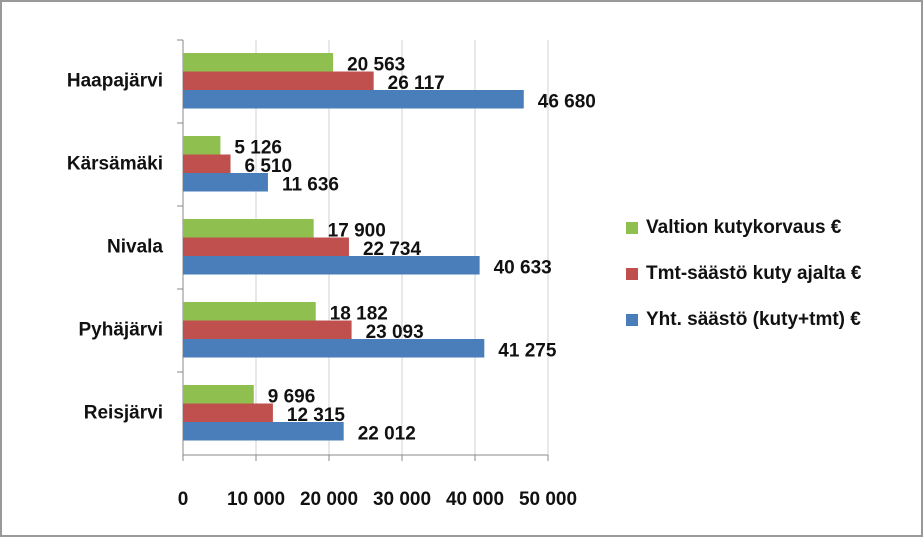 This screenshot has height=537, width=923. I want to click on x-tick-label: 10 000, so click(256, 499).